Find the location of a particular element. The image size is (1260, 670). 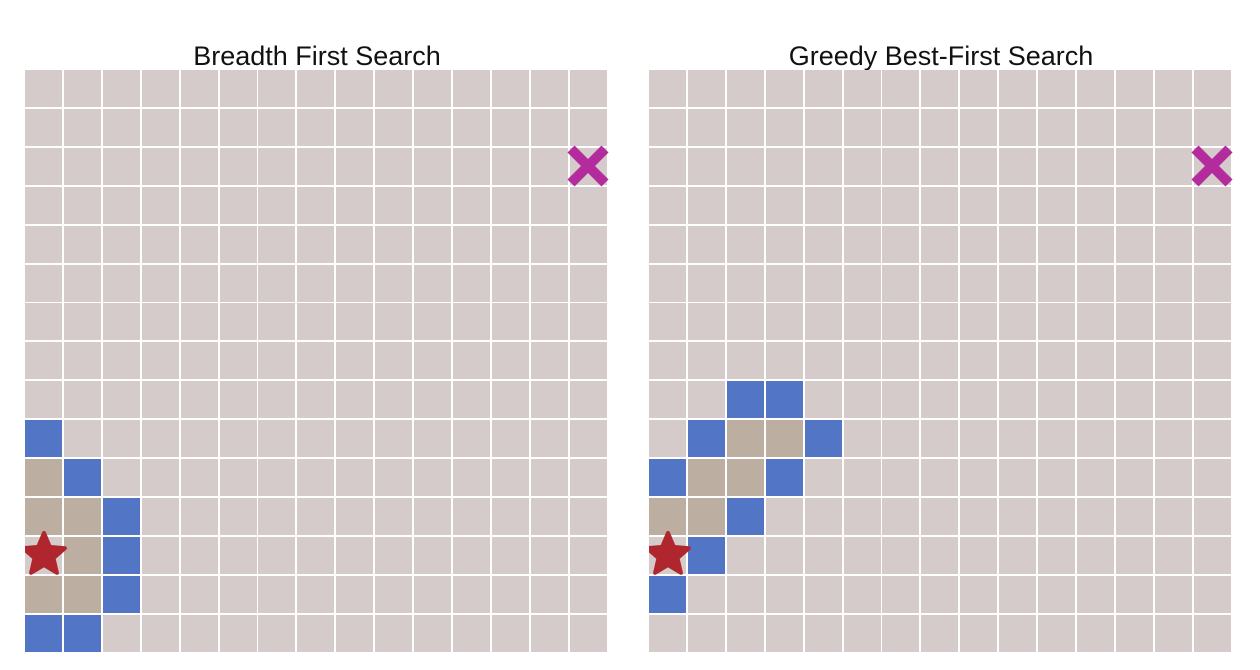

frontier-cell is located at coordinates (82, 633).